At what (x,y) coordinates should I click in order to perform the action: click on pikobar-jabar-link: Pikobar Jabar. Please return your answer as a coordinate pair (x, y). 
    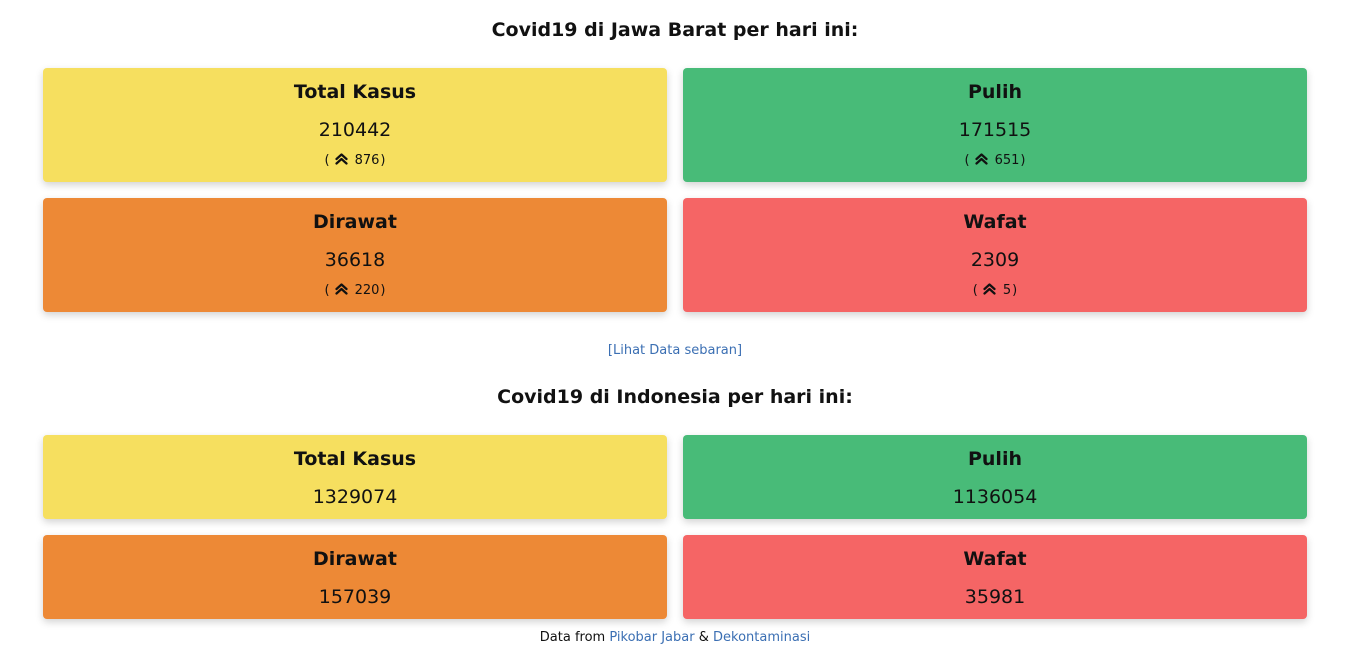
    Looking at the image, I should click on (652, 637).